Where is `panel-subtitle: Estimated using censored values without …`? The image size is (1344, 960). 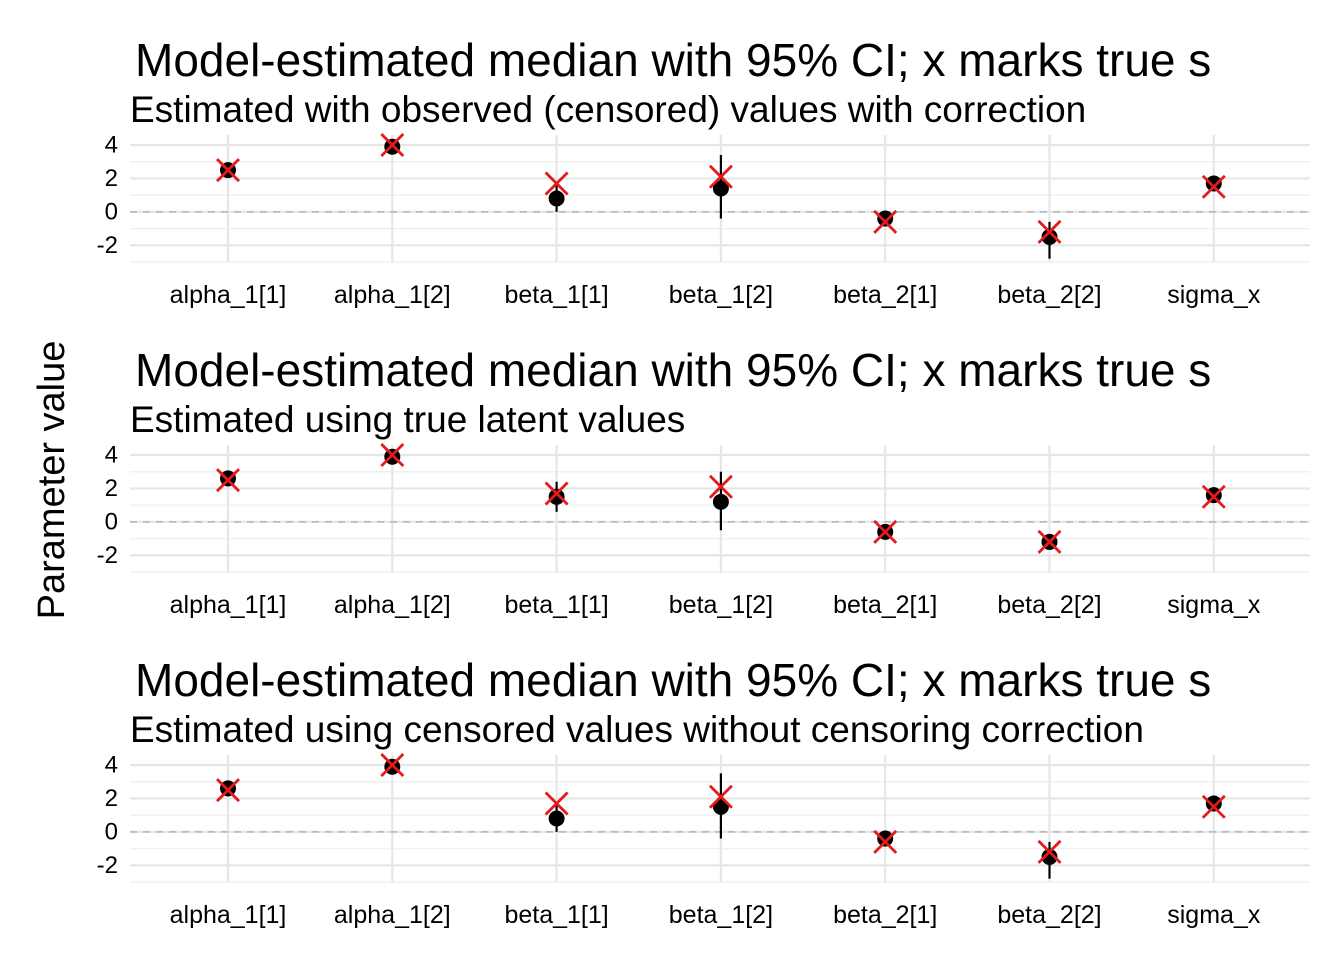
panel-subtitle: Estimated using censored values without … is located at coordinates (637, 729).